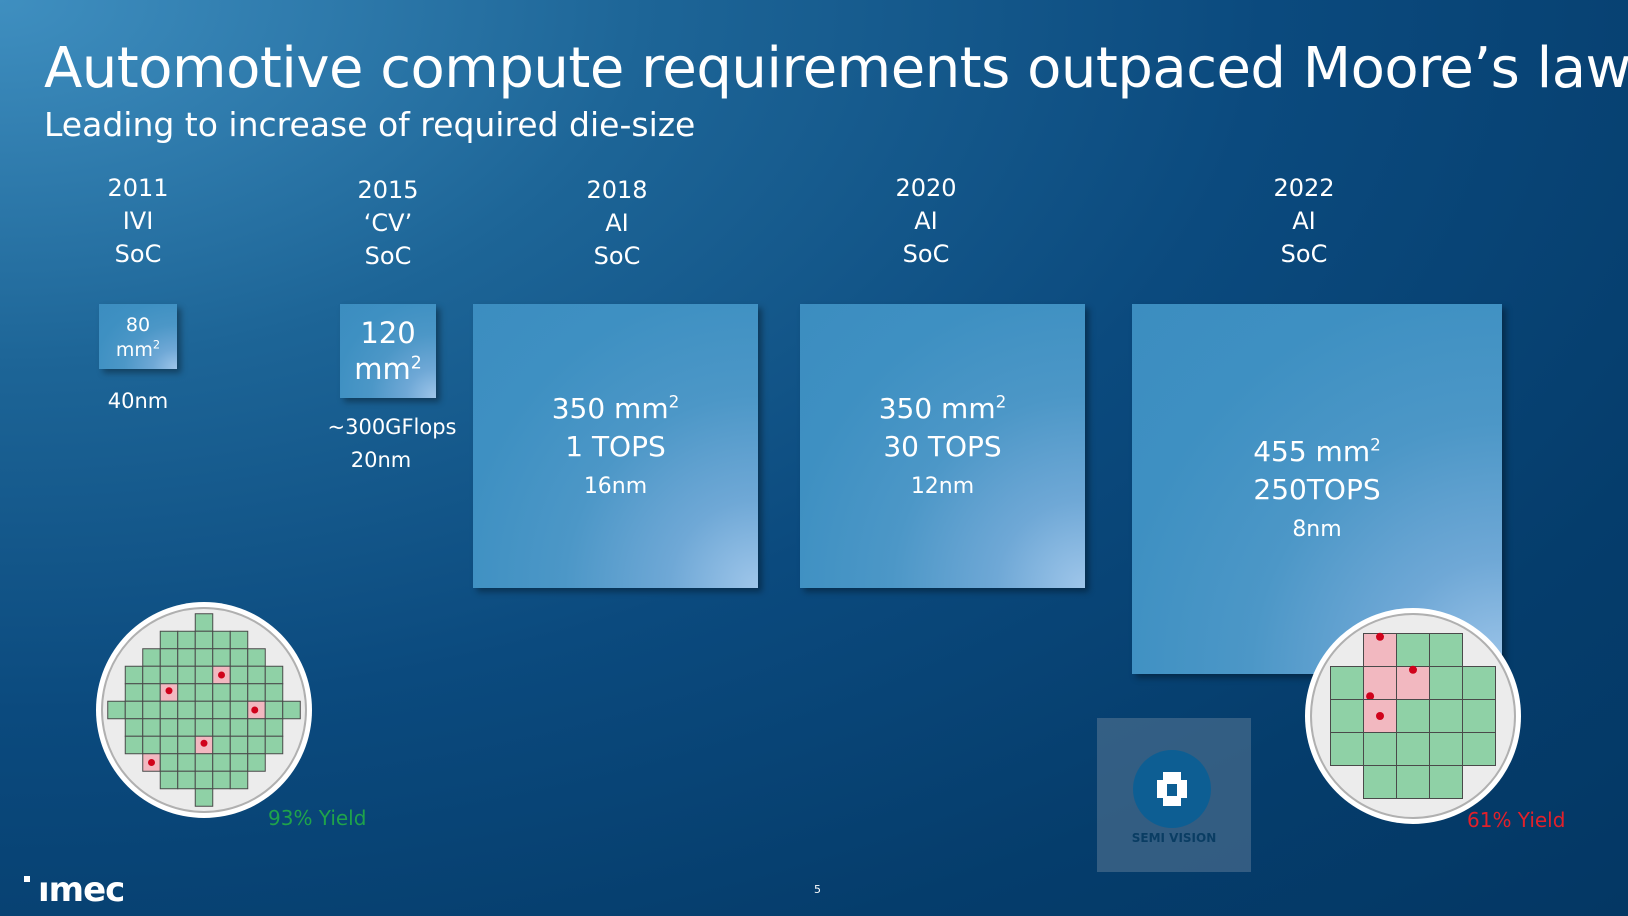 Image resolution: width=1628 pixels, height=916 pixels. What do you see at coordinates (81, 890) in the screenshot?
I see `imec-logo: ımec` at bounding box center [81, 890].